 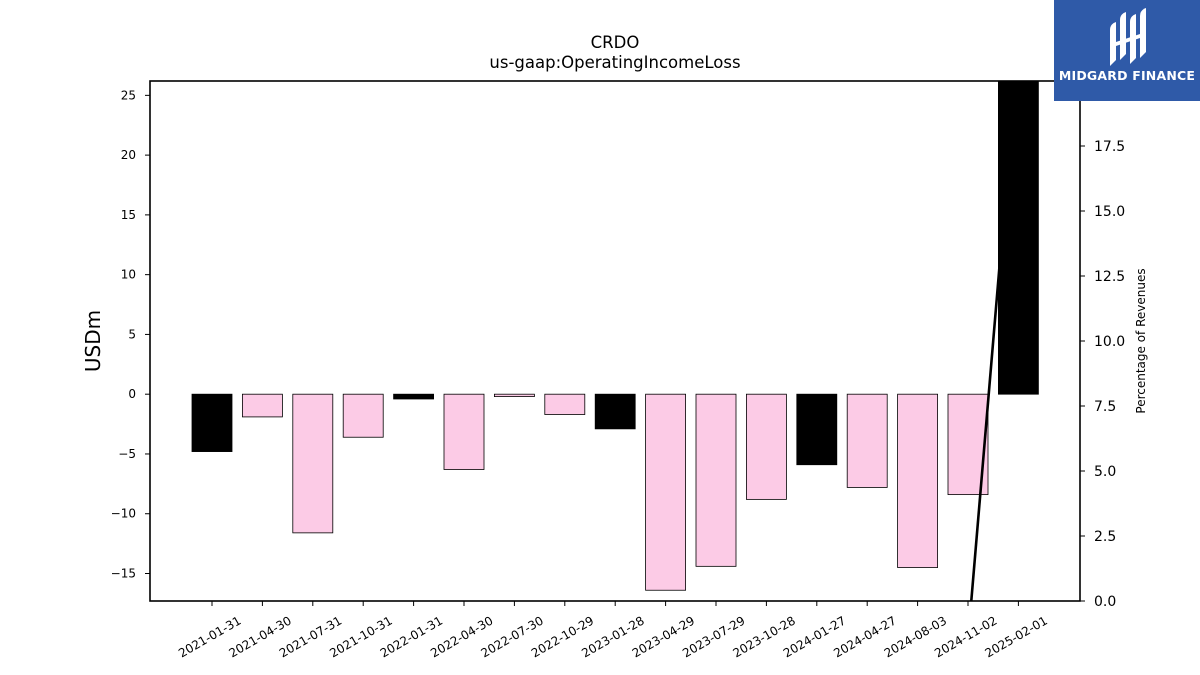 What do you see at coordinates (128, 95) in the screenshot?
I see `y-tick-label: 25` at bounding box center [128, 95].